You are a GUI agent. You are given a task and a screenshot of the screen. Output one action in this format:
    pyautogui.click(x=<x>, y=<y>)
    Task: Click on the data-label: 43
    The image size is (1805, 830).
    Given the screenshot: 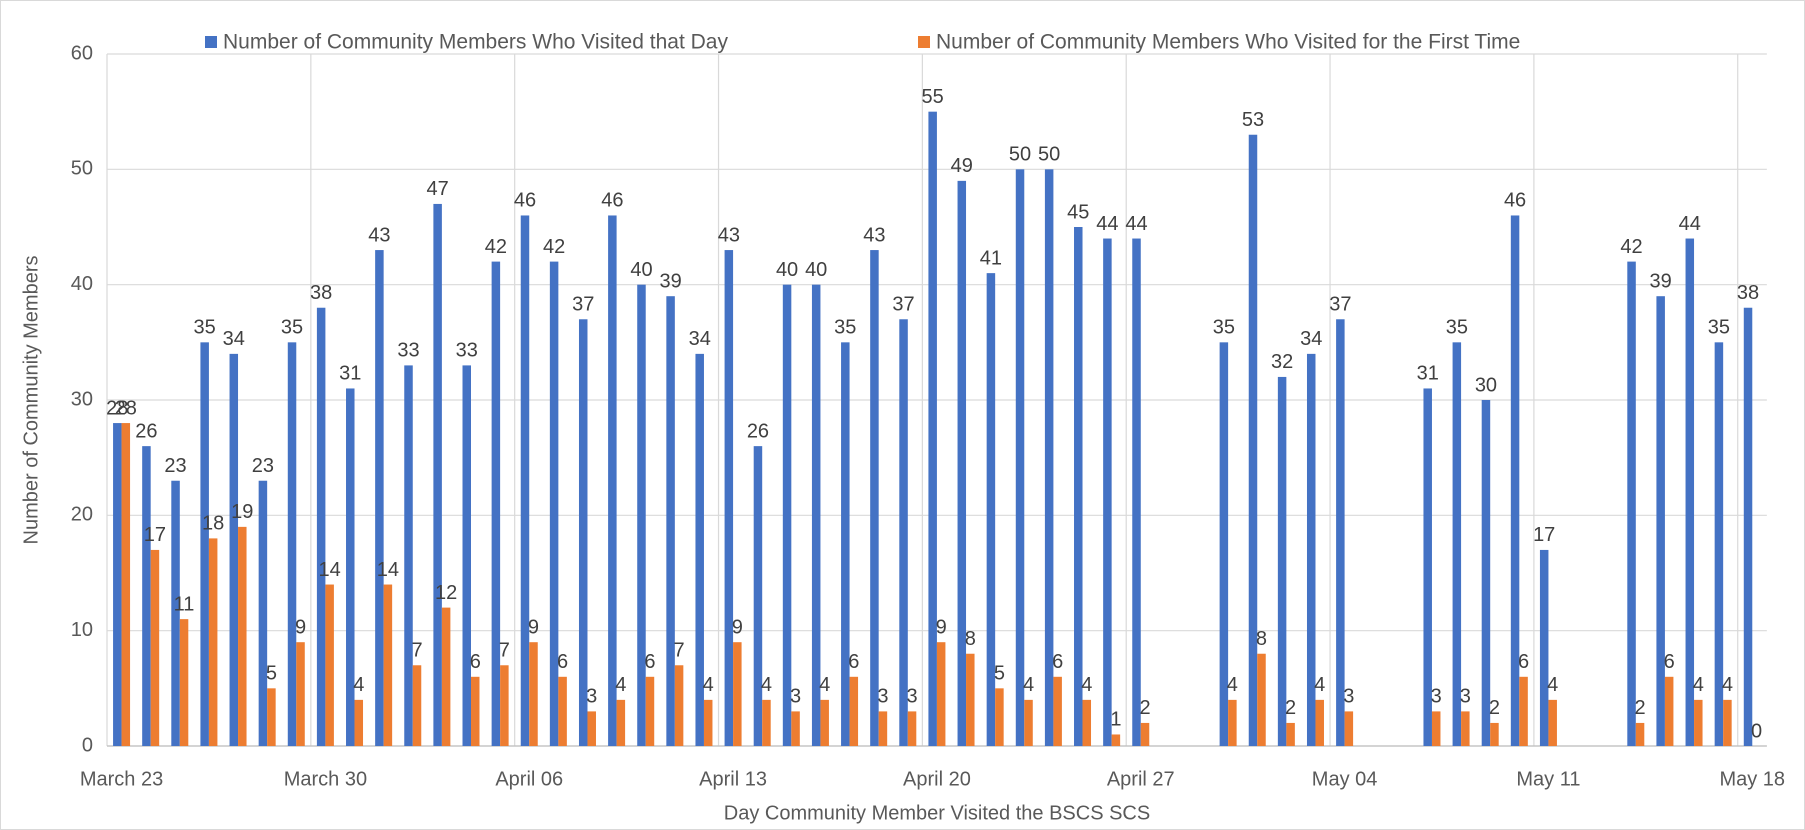 What is the action you would take?
    pyautogui.click(x=729, y=235)
    